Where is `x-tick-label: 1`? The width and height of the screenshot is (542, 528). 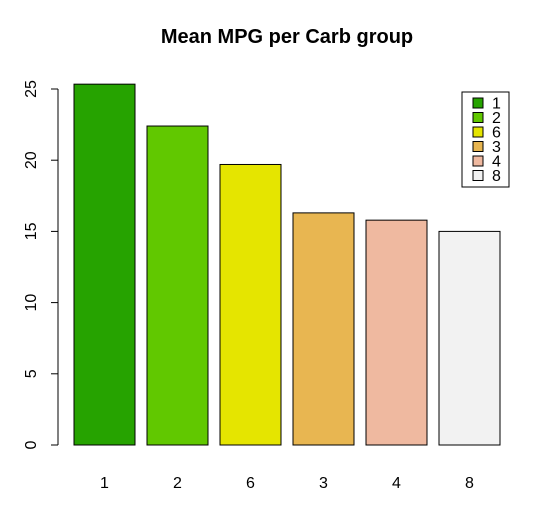 x-tick-label: 1 is located at coordinates (104, 483).